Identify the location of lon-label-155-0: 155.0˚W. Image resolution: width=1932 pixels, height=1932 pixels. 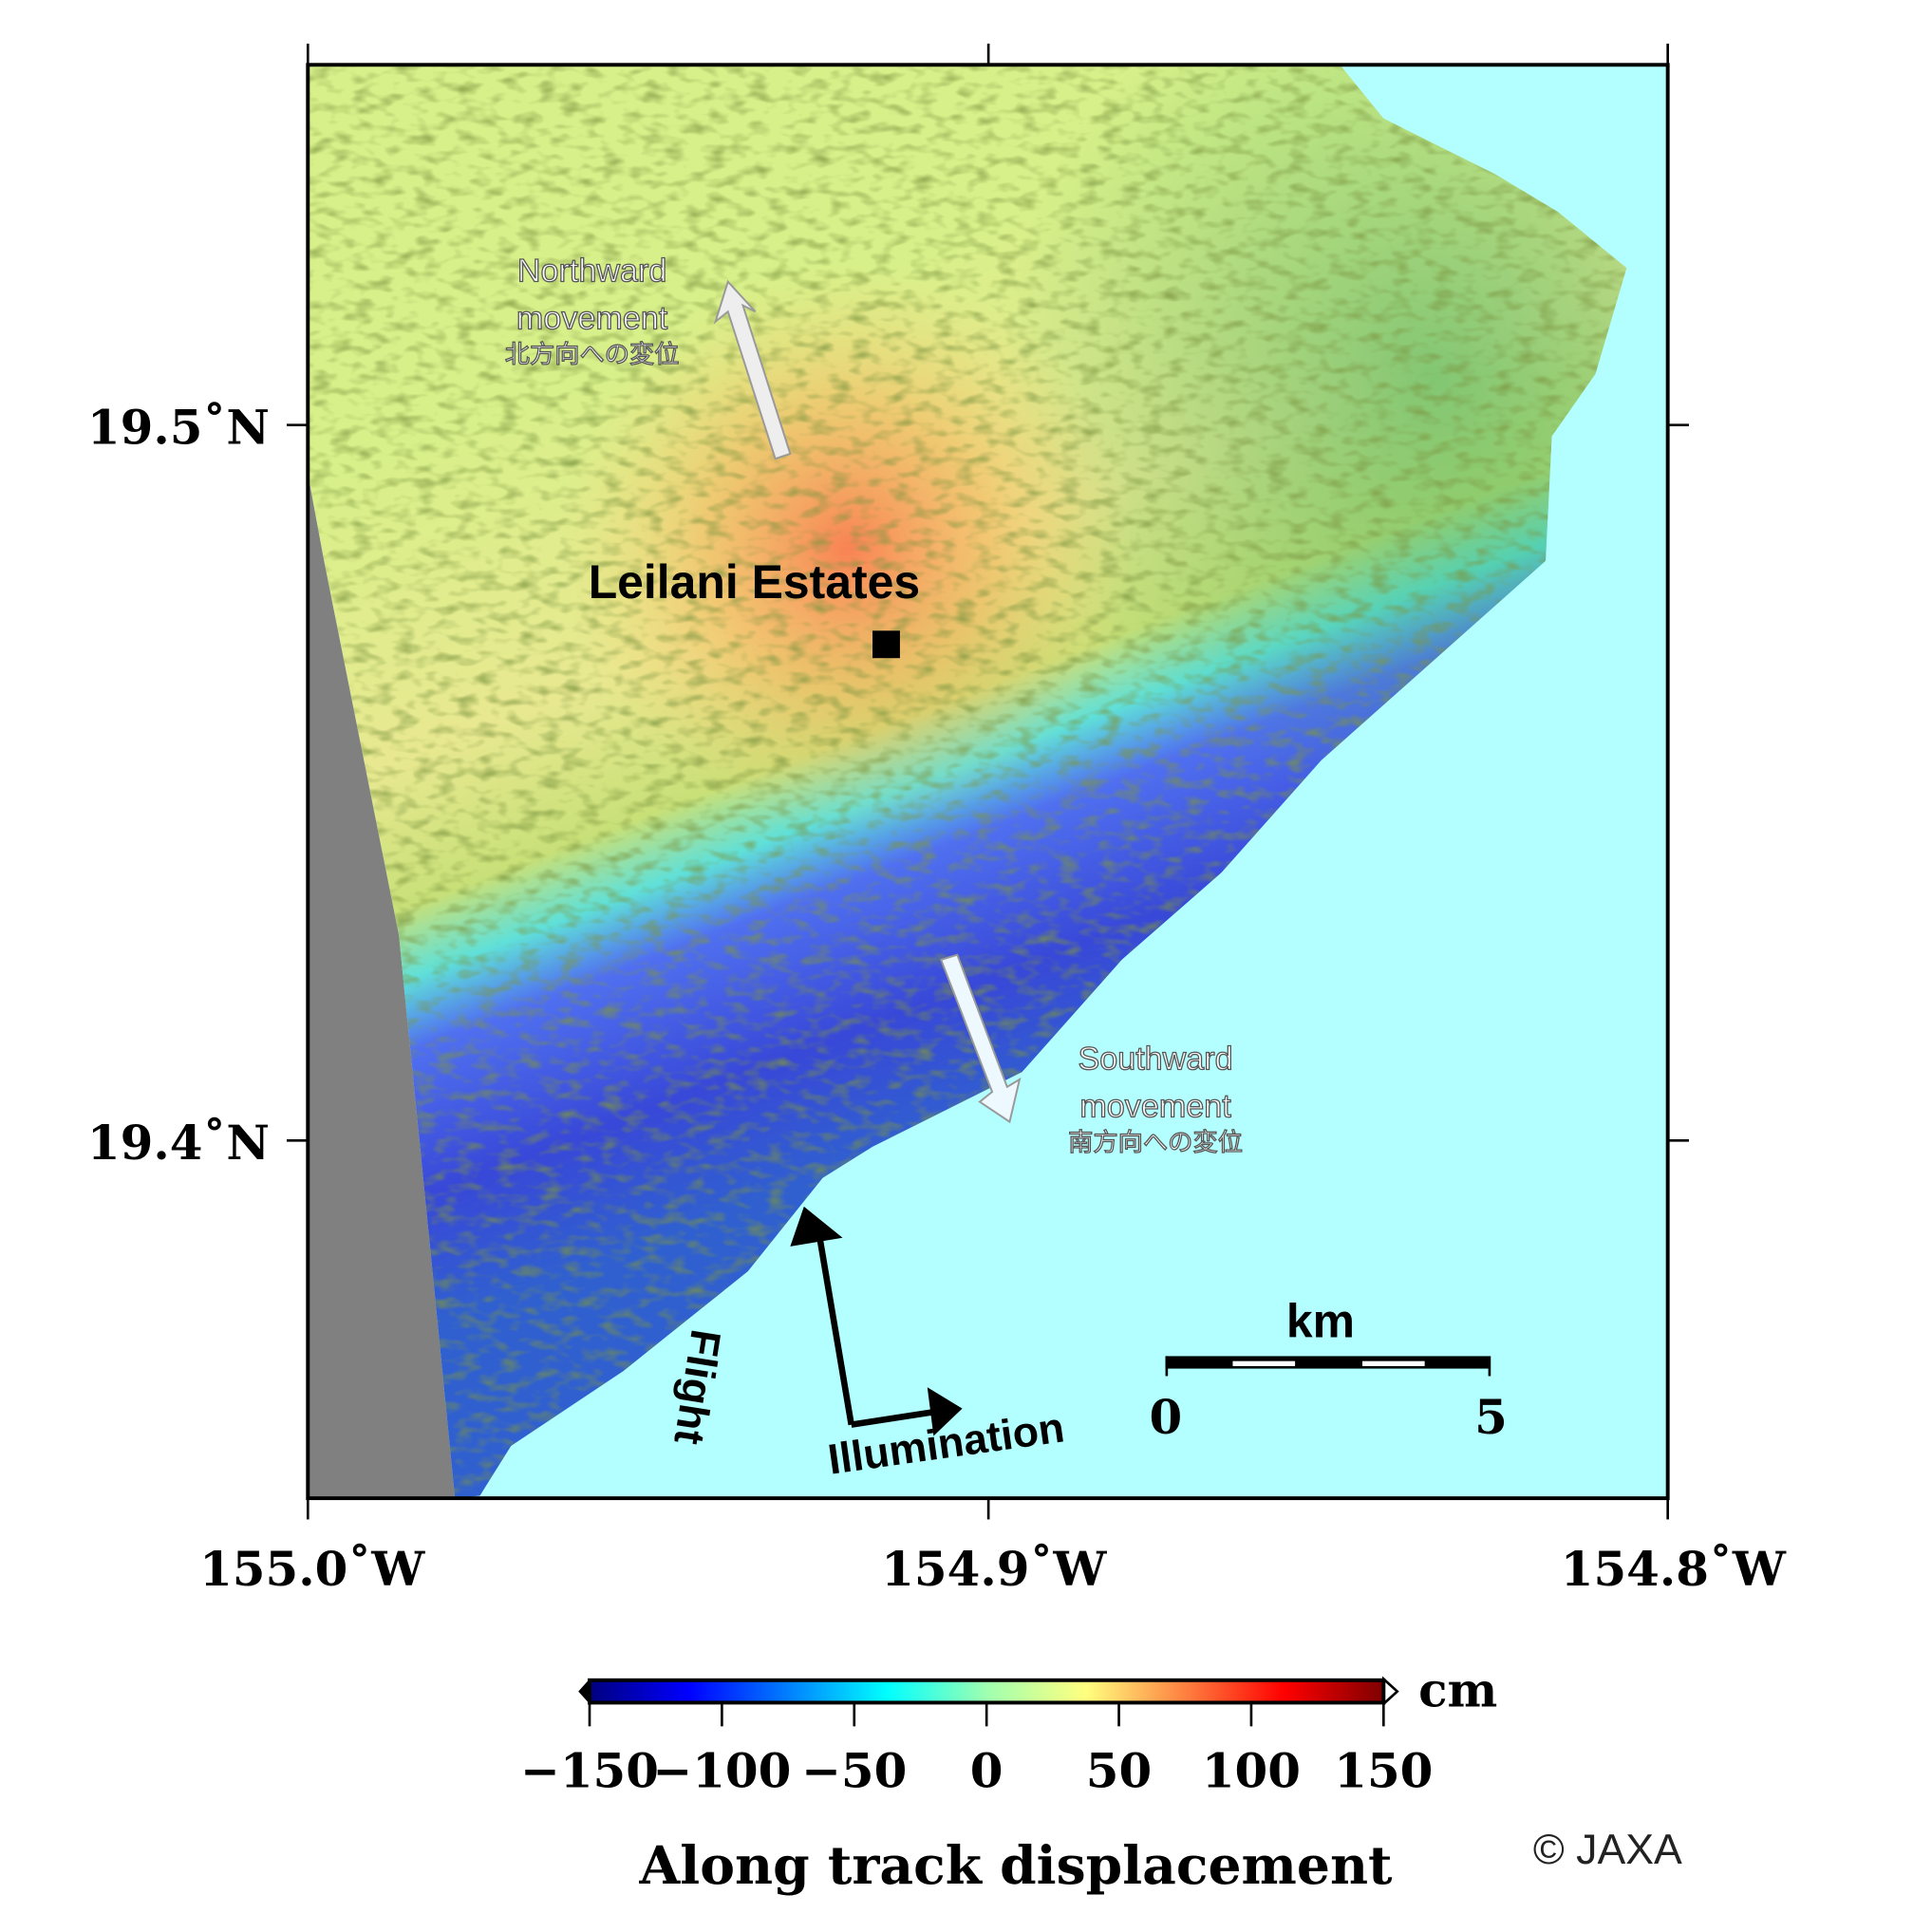
(312, 1569).